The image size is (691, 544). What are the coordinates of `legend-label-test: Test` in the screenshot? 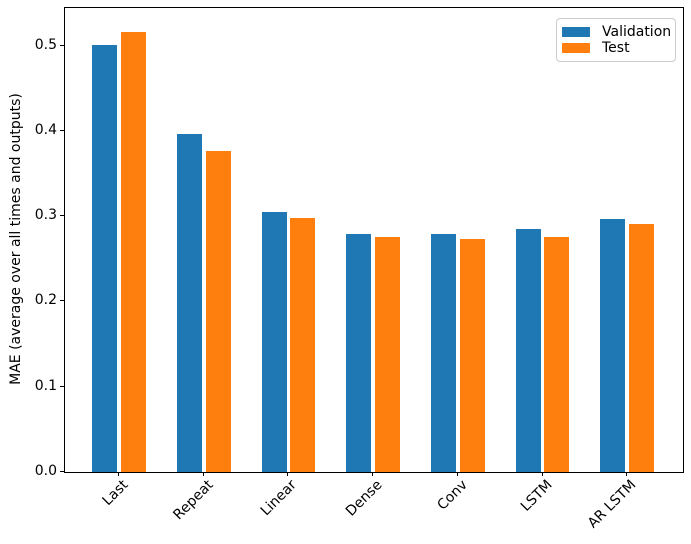 It's located at (616, 48).